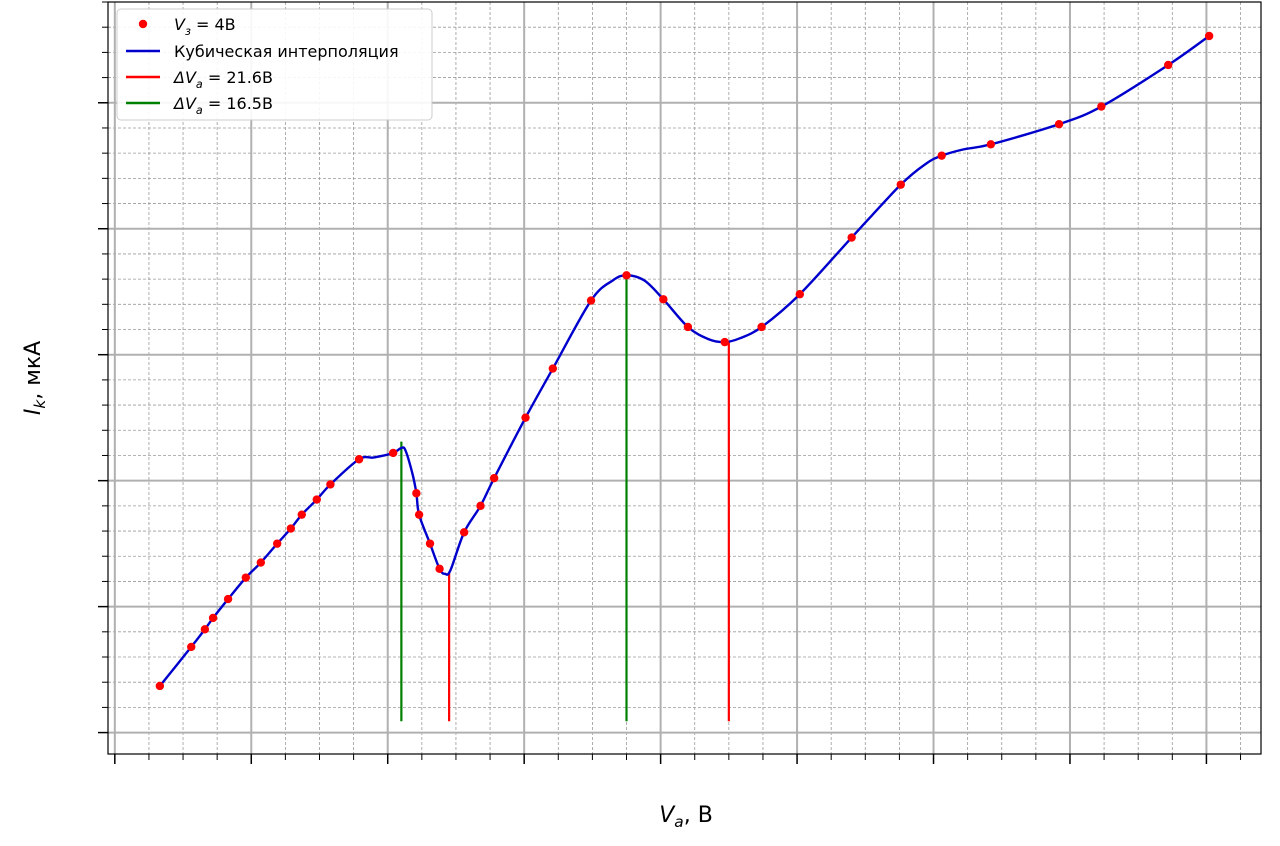 The image size is (1280, 846). I want to click on legend-label: Кубическая интерполяция, so click(286, 51).